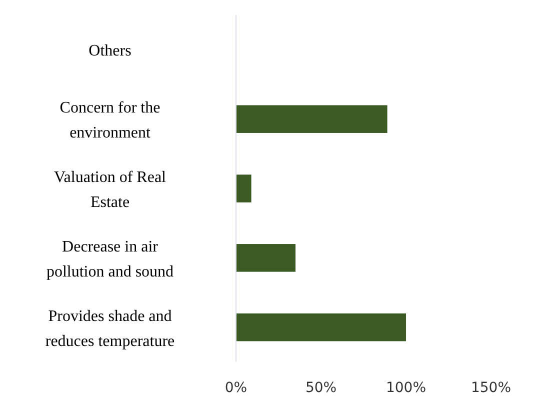 The height and width of the screenshot is (412, 556). What do you see at coordinates (236, 388) in the screenshot?
I see `x-tick-label: 0%` at bounding box center [236, 388].